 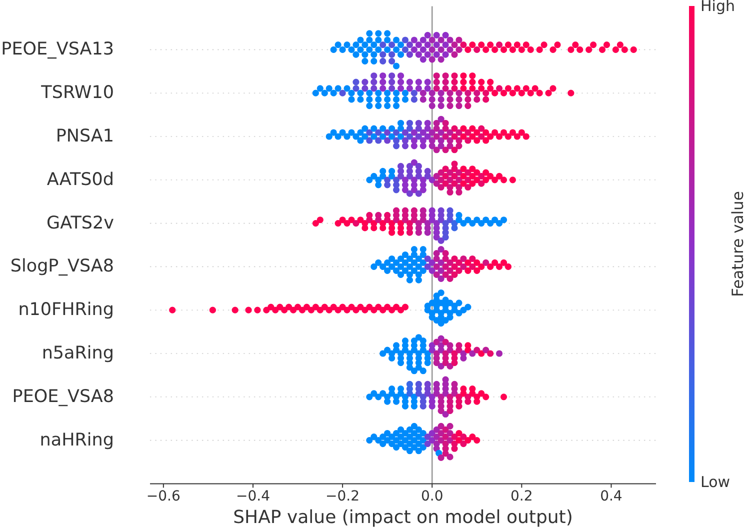 I want to click on x-tick-label: −0.4, so click(x=253, y=496).